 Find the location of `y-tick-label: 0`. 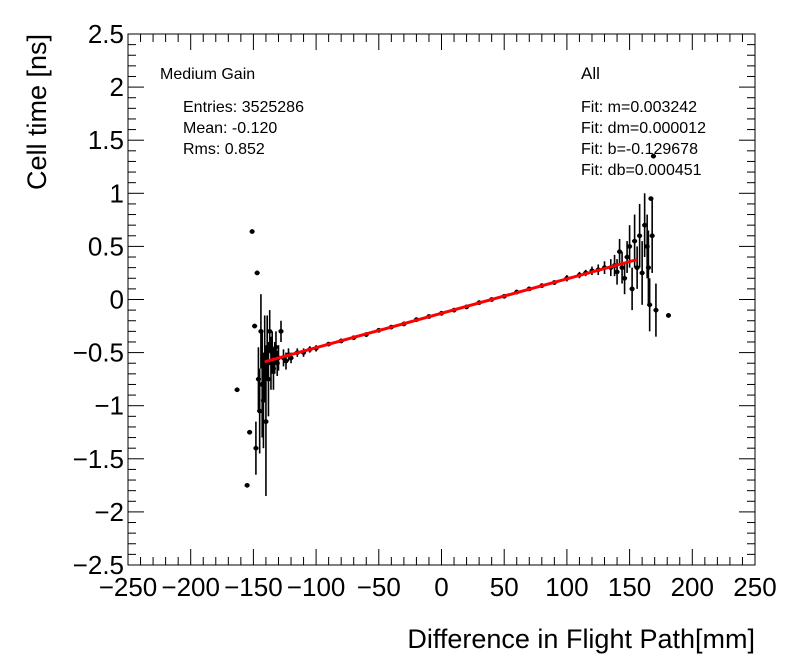

y-tick-label: 0 is located at coordinates (117, 300).